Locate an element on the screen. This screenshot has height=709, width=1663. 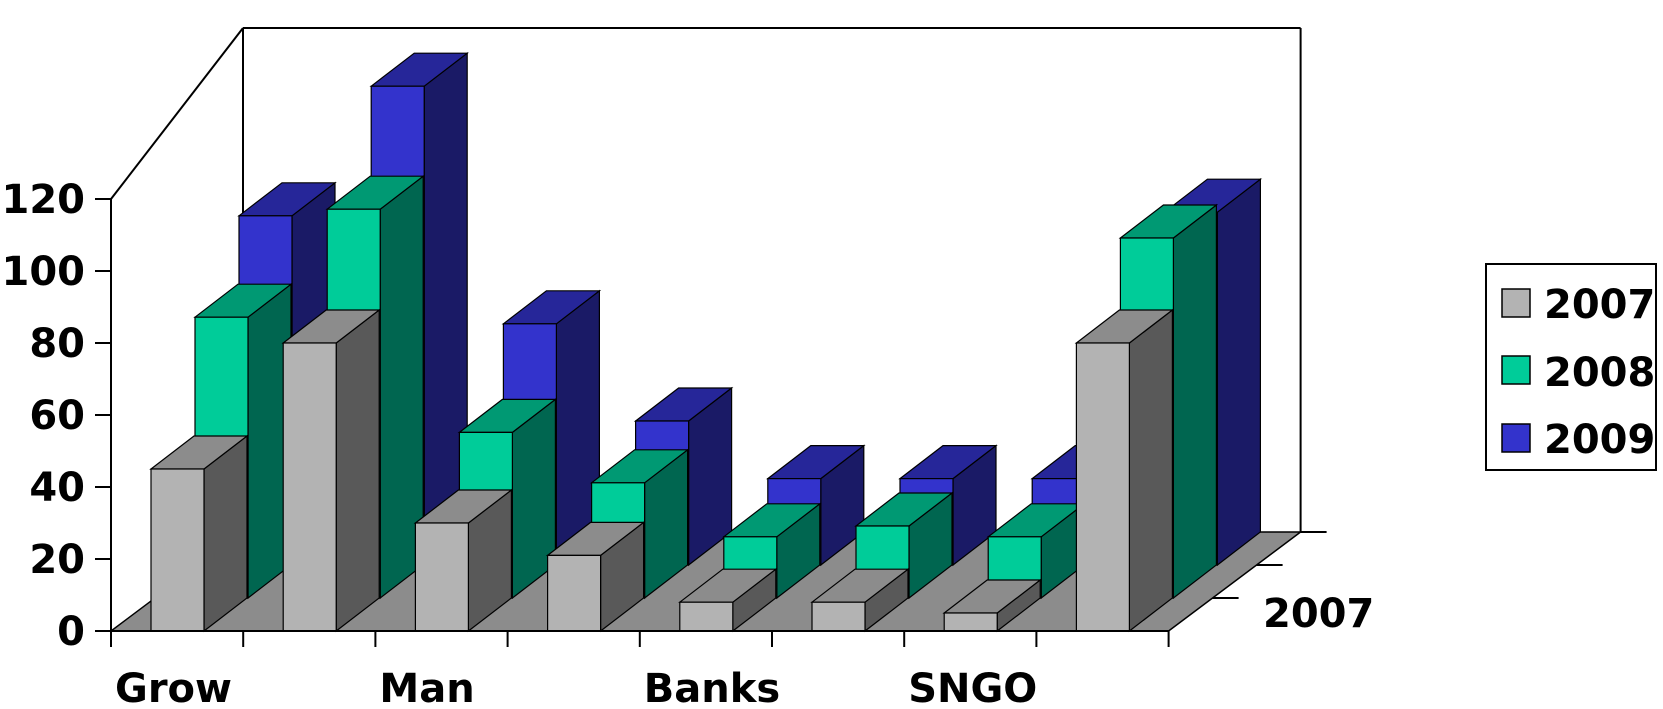
side-wall-top-edge is located at coordinates (177, 113).